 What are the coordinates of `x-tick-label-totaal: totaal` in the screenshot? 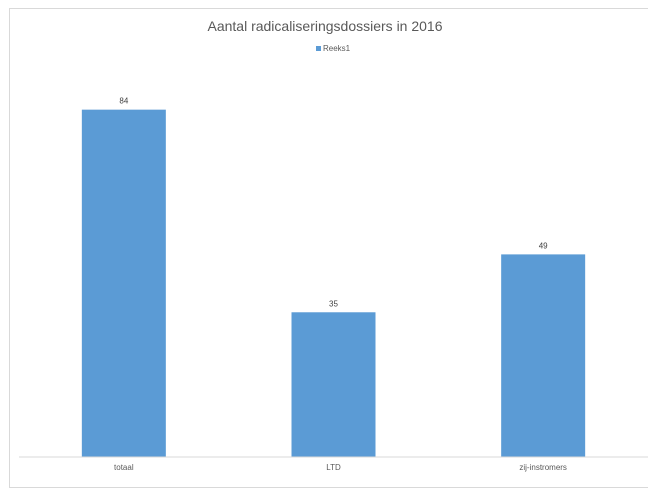 It's located at (124, 467).